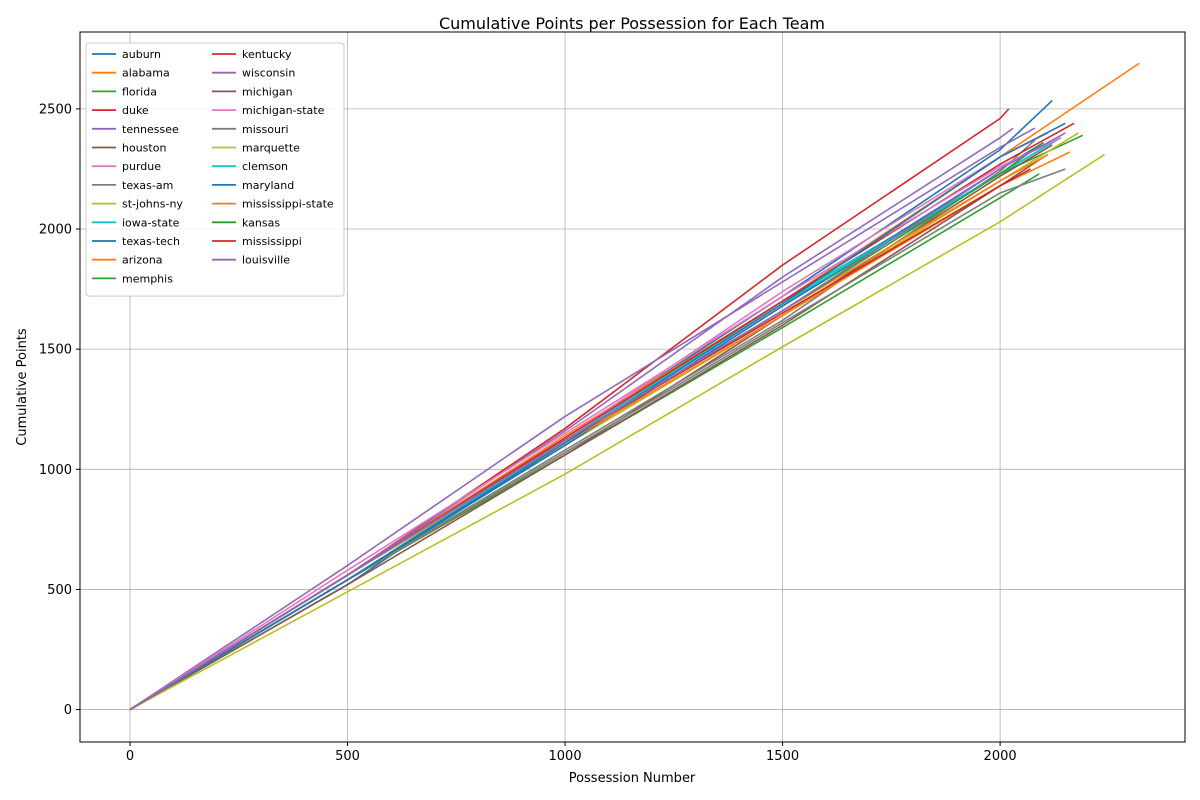 This screenshot has height=800, width=1200. What do you see at coordinates (283, 110) in the screenshot?
I see `legend-label: michigan-state` at bounding box center [283, 110].